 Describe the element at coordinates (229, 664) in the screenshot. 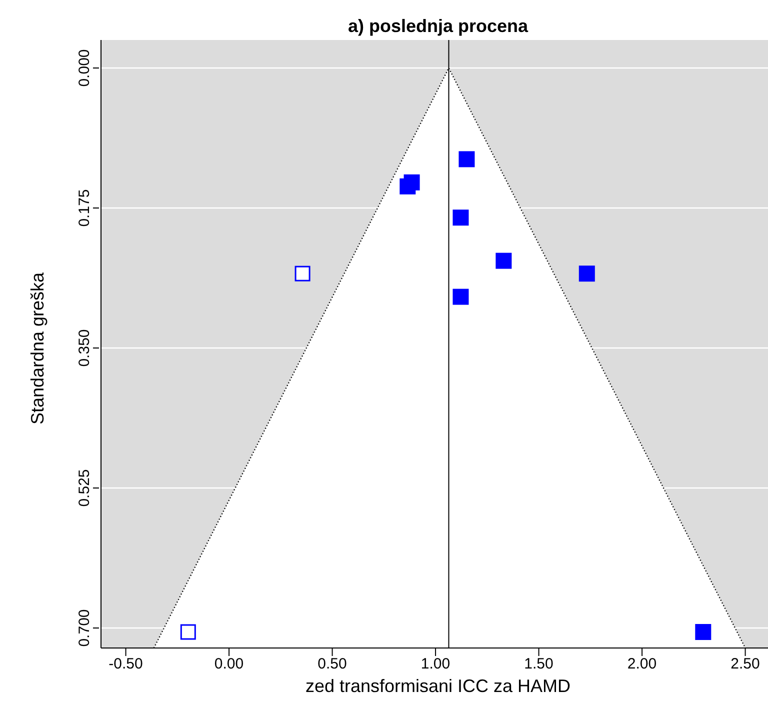

I see `x-tick-label: 0.00` at that location.